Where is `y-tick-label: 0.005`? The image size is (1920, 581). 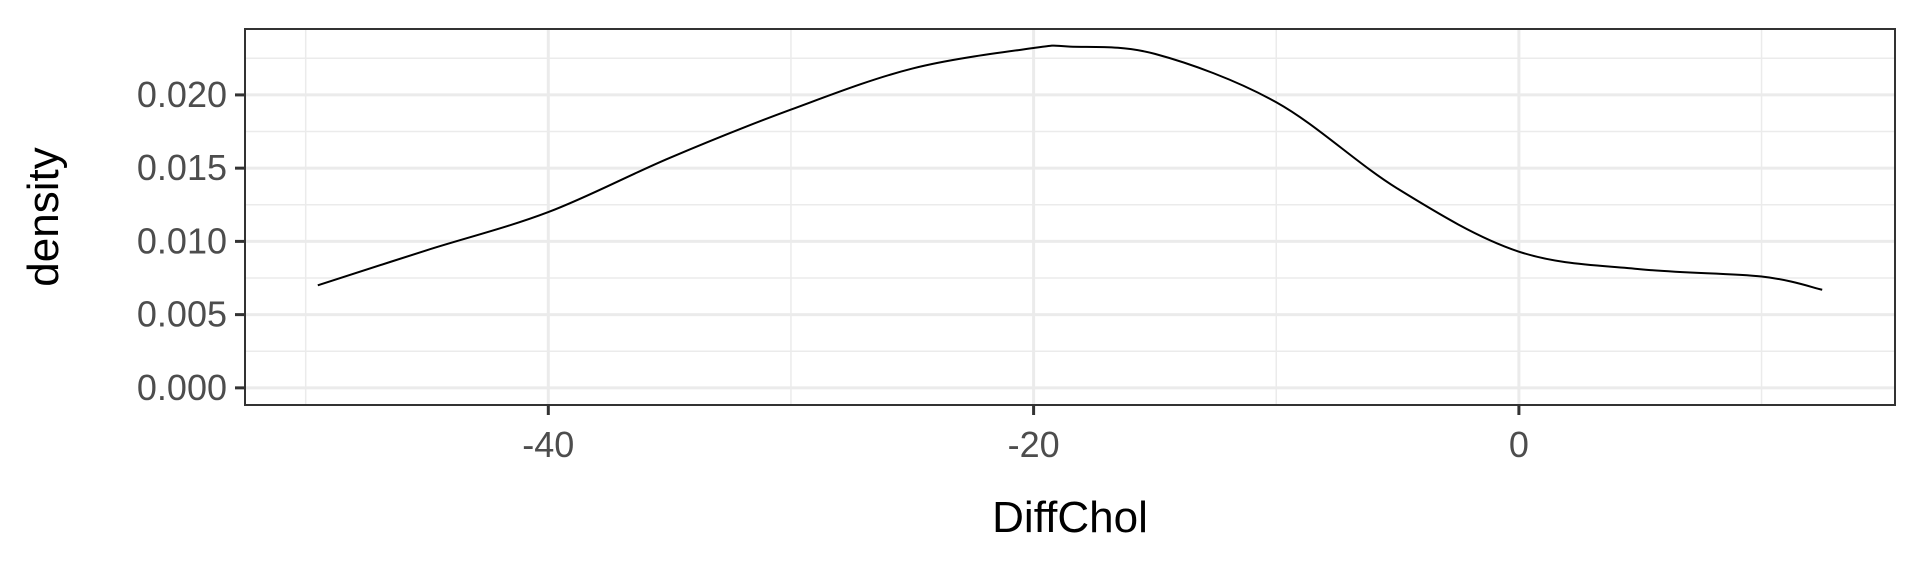 y-tick-label: 0.005 is located at coordinates (182, 314).